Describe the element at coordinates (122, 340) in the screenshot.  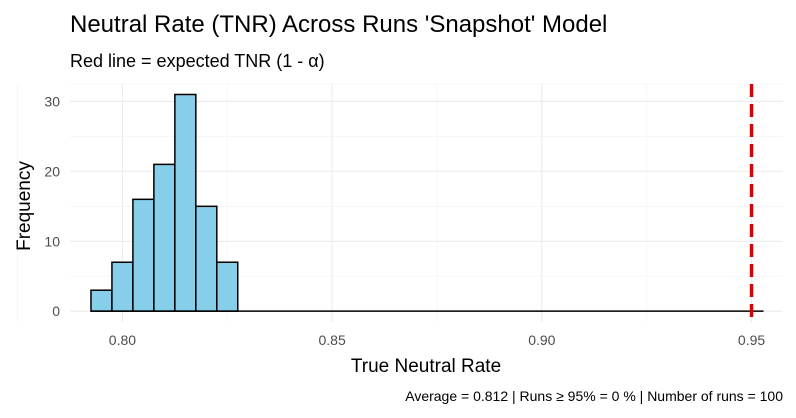
I see `x-tick-label: 0.80` at that location.